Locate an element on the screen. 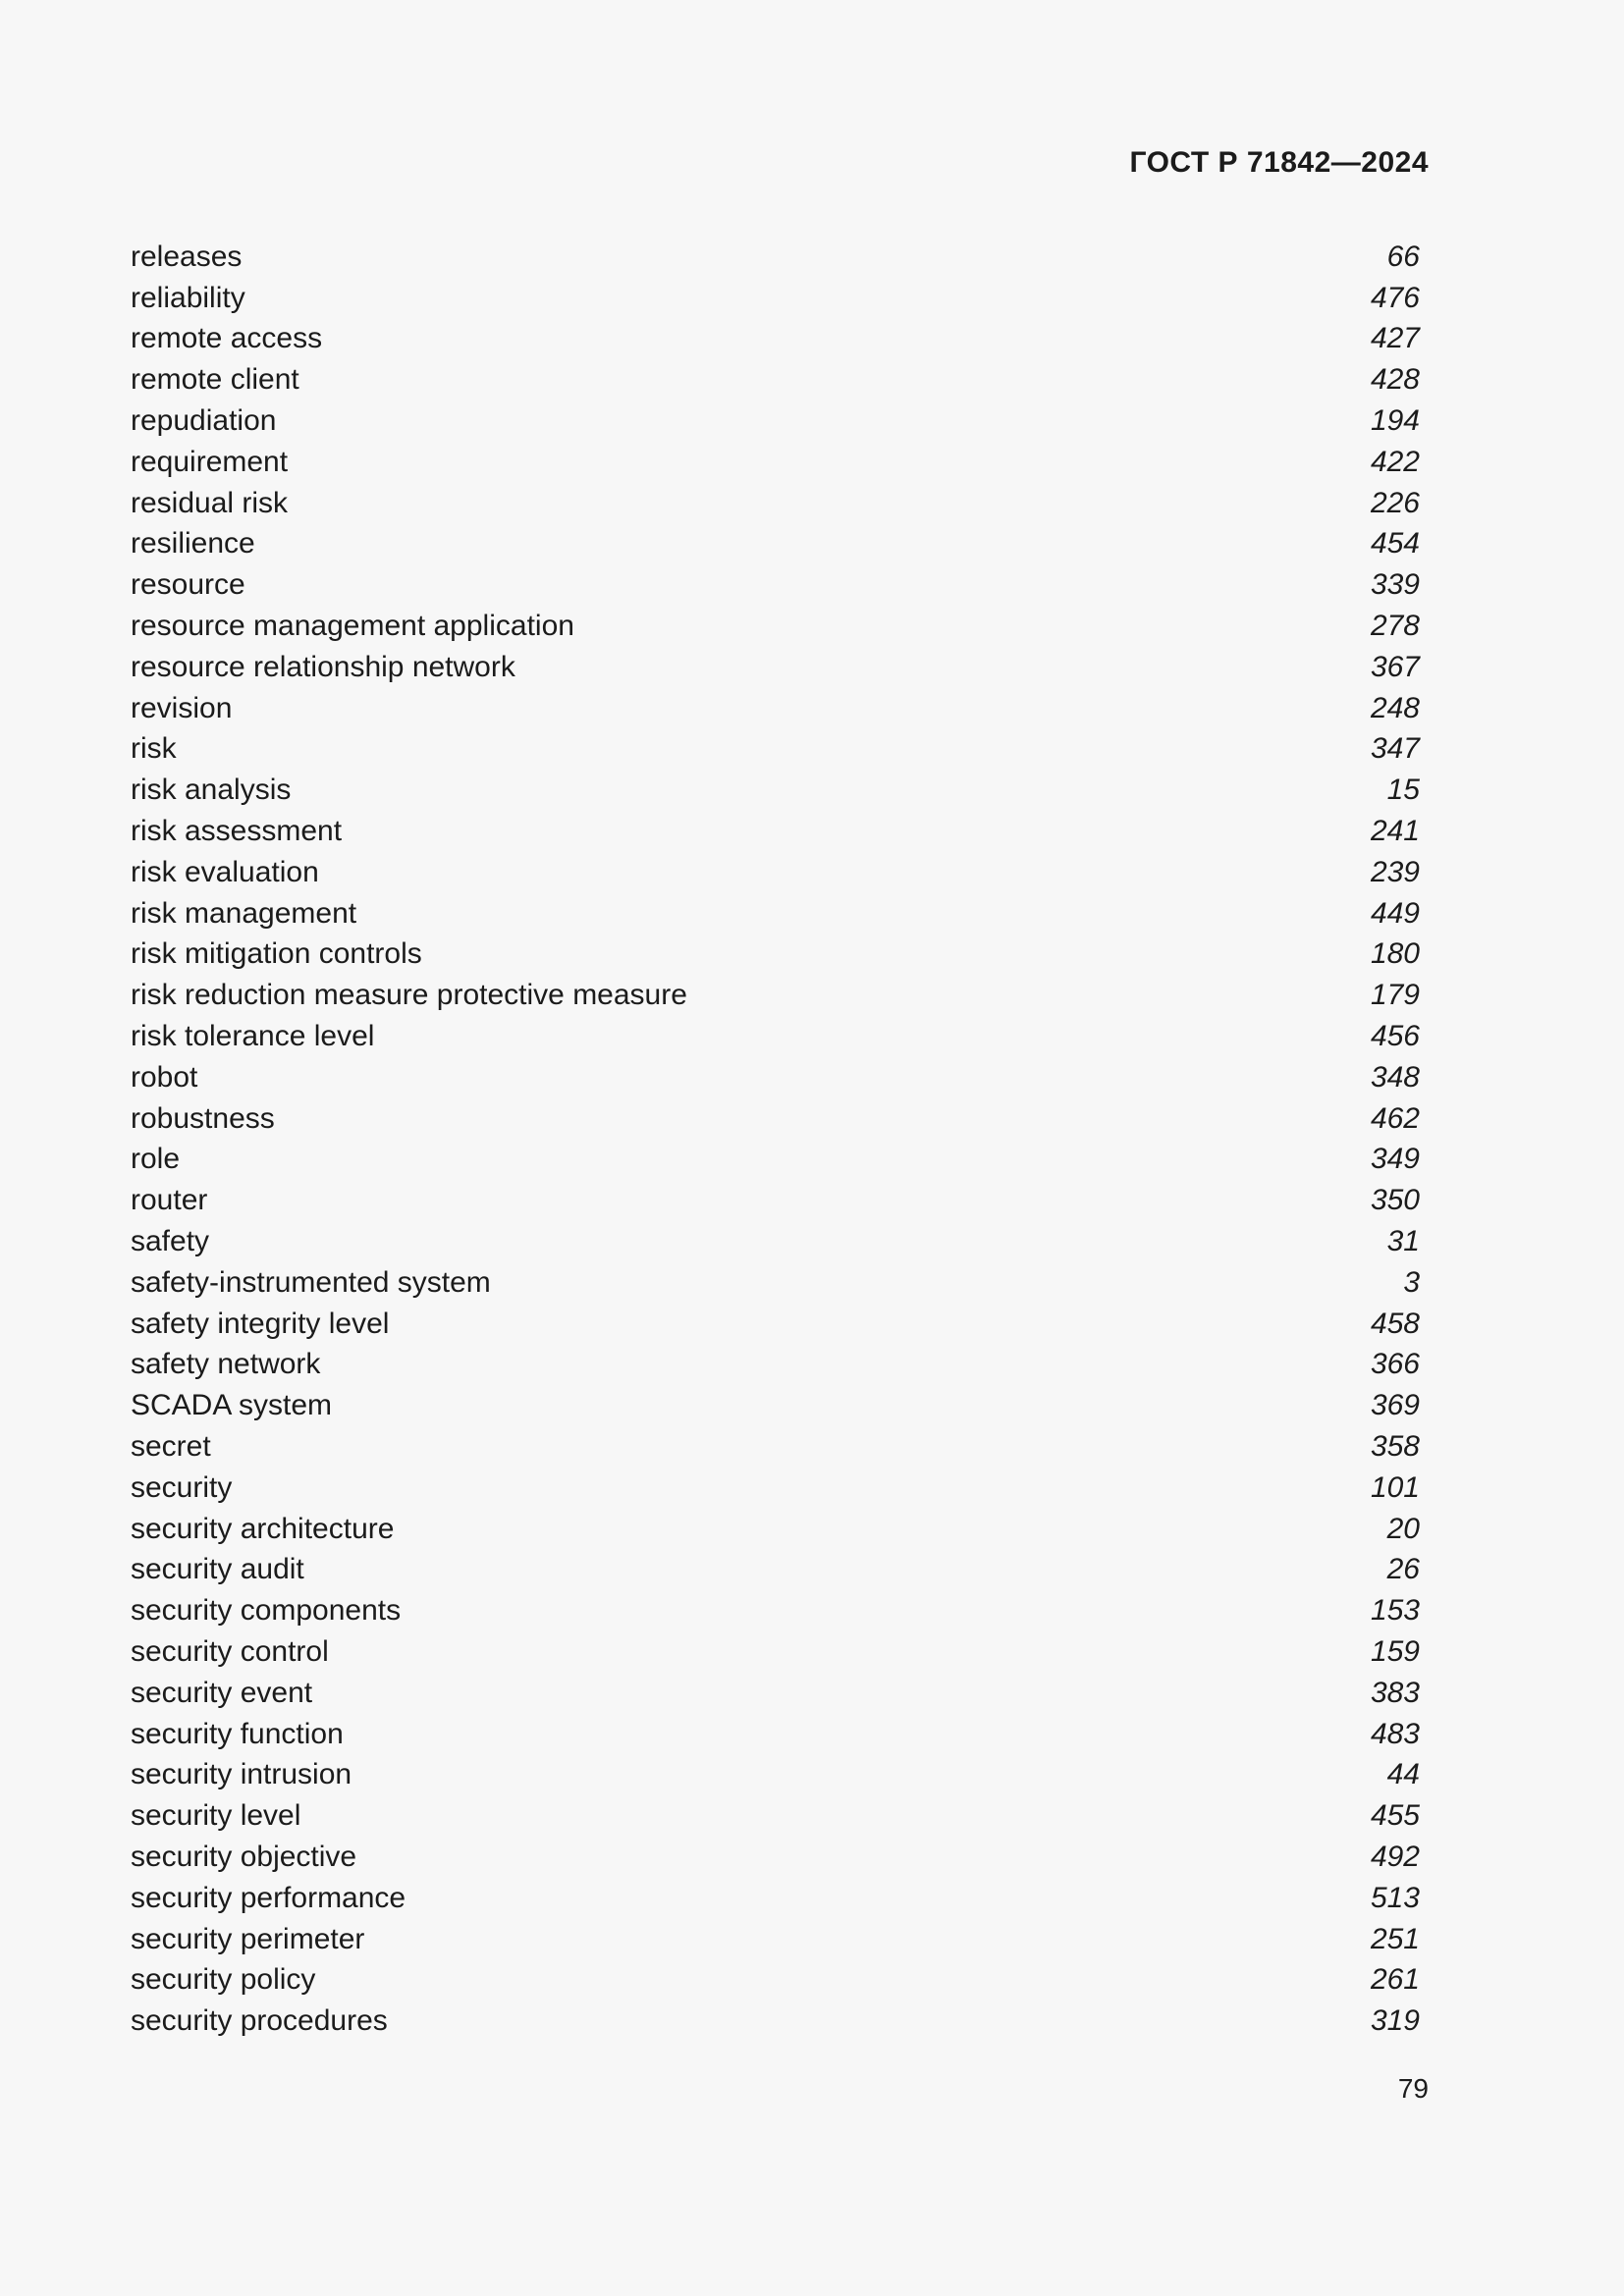 The height and width of the screenshot is (2296, 1624). index-entry-row: resource management application 278 is located at coordinates (775, 626).